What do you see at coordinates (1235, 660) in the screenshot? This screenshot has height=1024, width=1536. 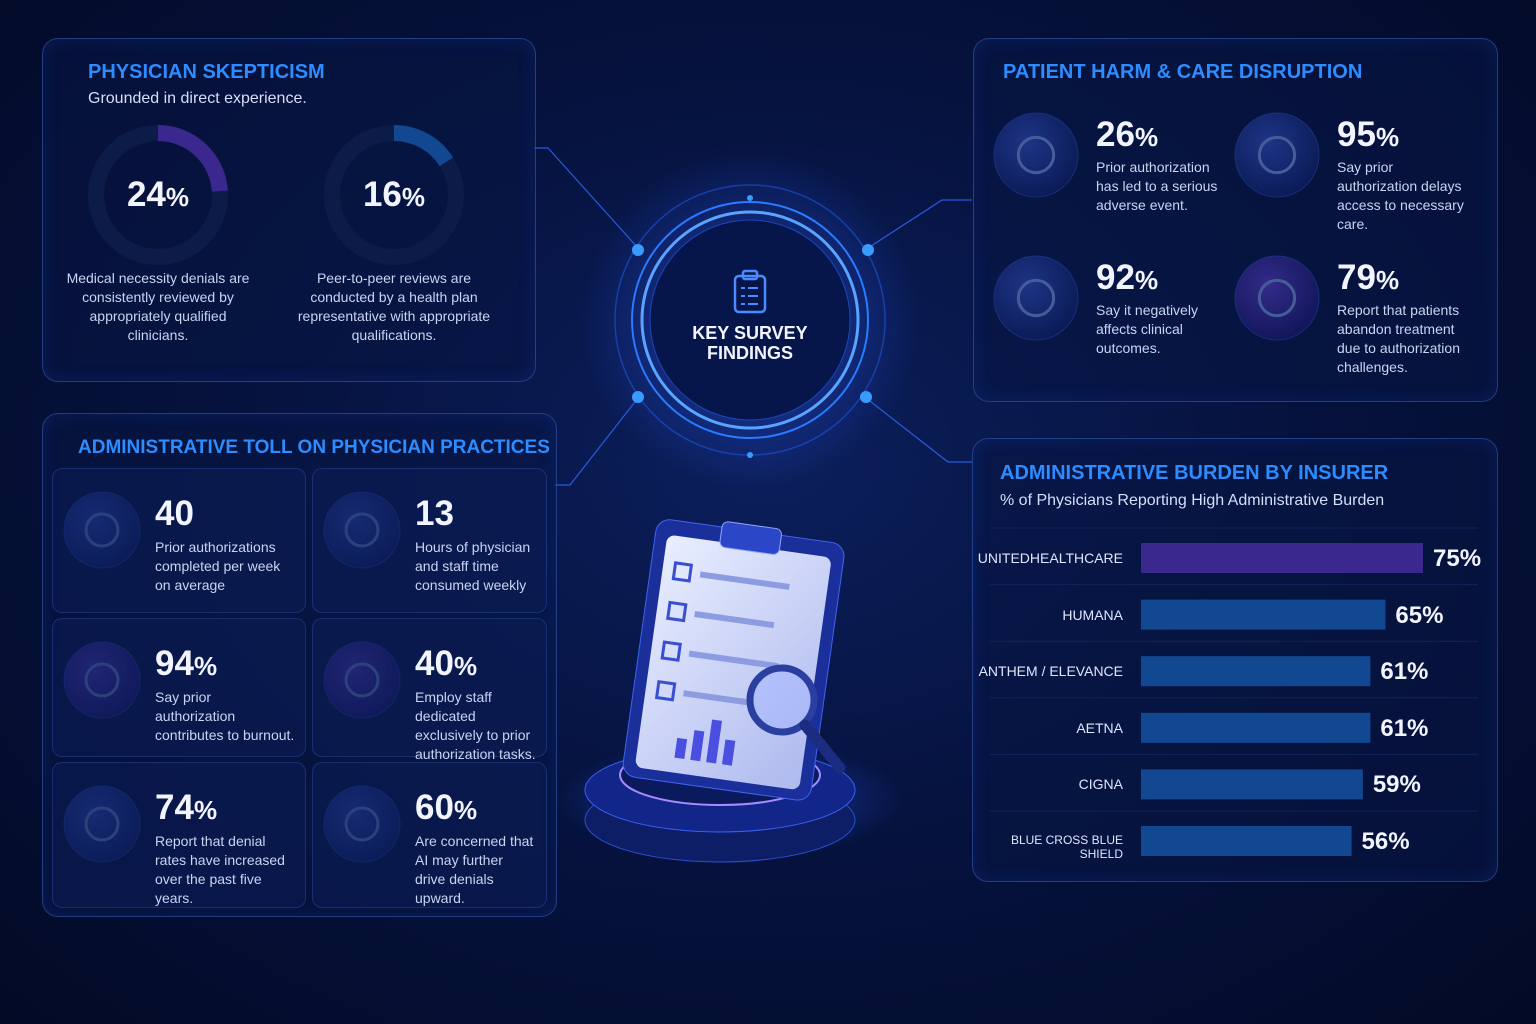 I see `insurer-chart-panel` at bounding box center [1235, 660].